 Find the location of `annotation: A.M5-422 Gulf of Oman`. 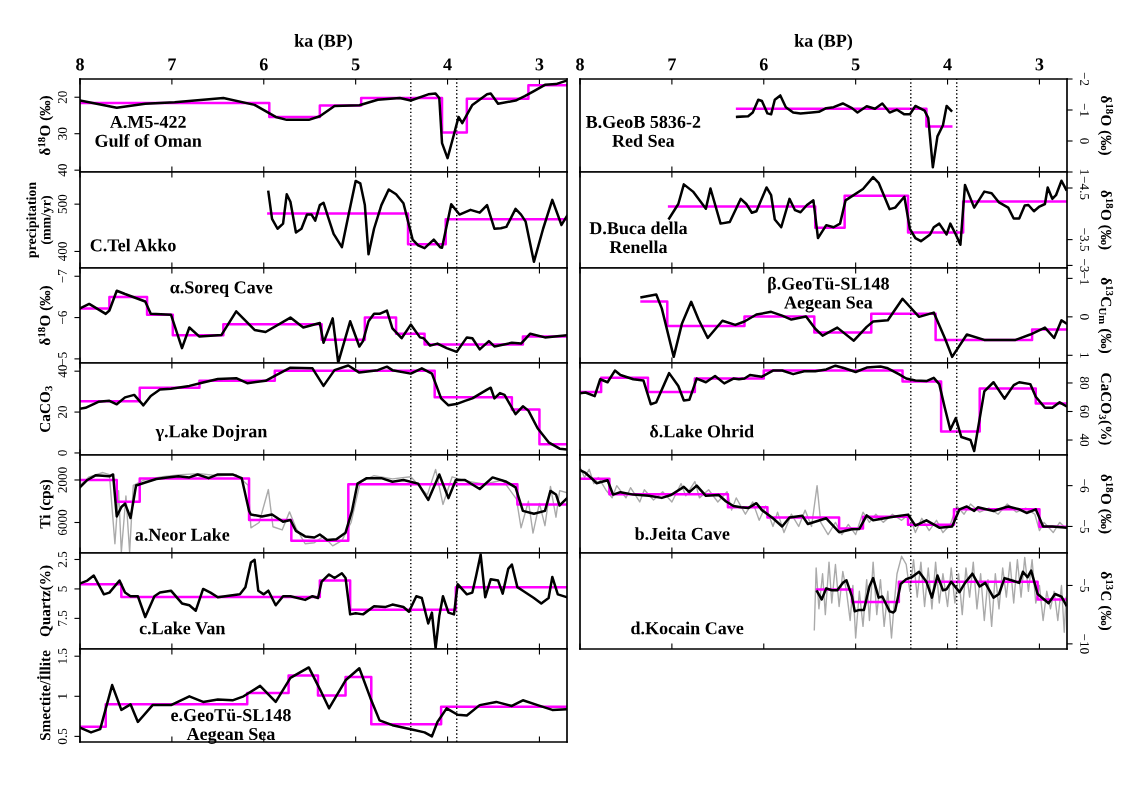

annotation: A.M5-422 Gulf of Oman is located at coordinates (148, 131).